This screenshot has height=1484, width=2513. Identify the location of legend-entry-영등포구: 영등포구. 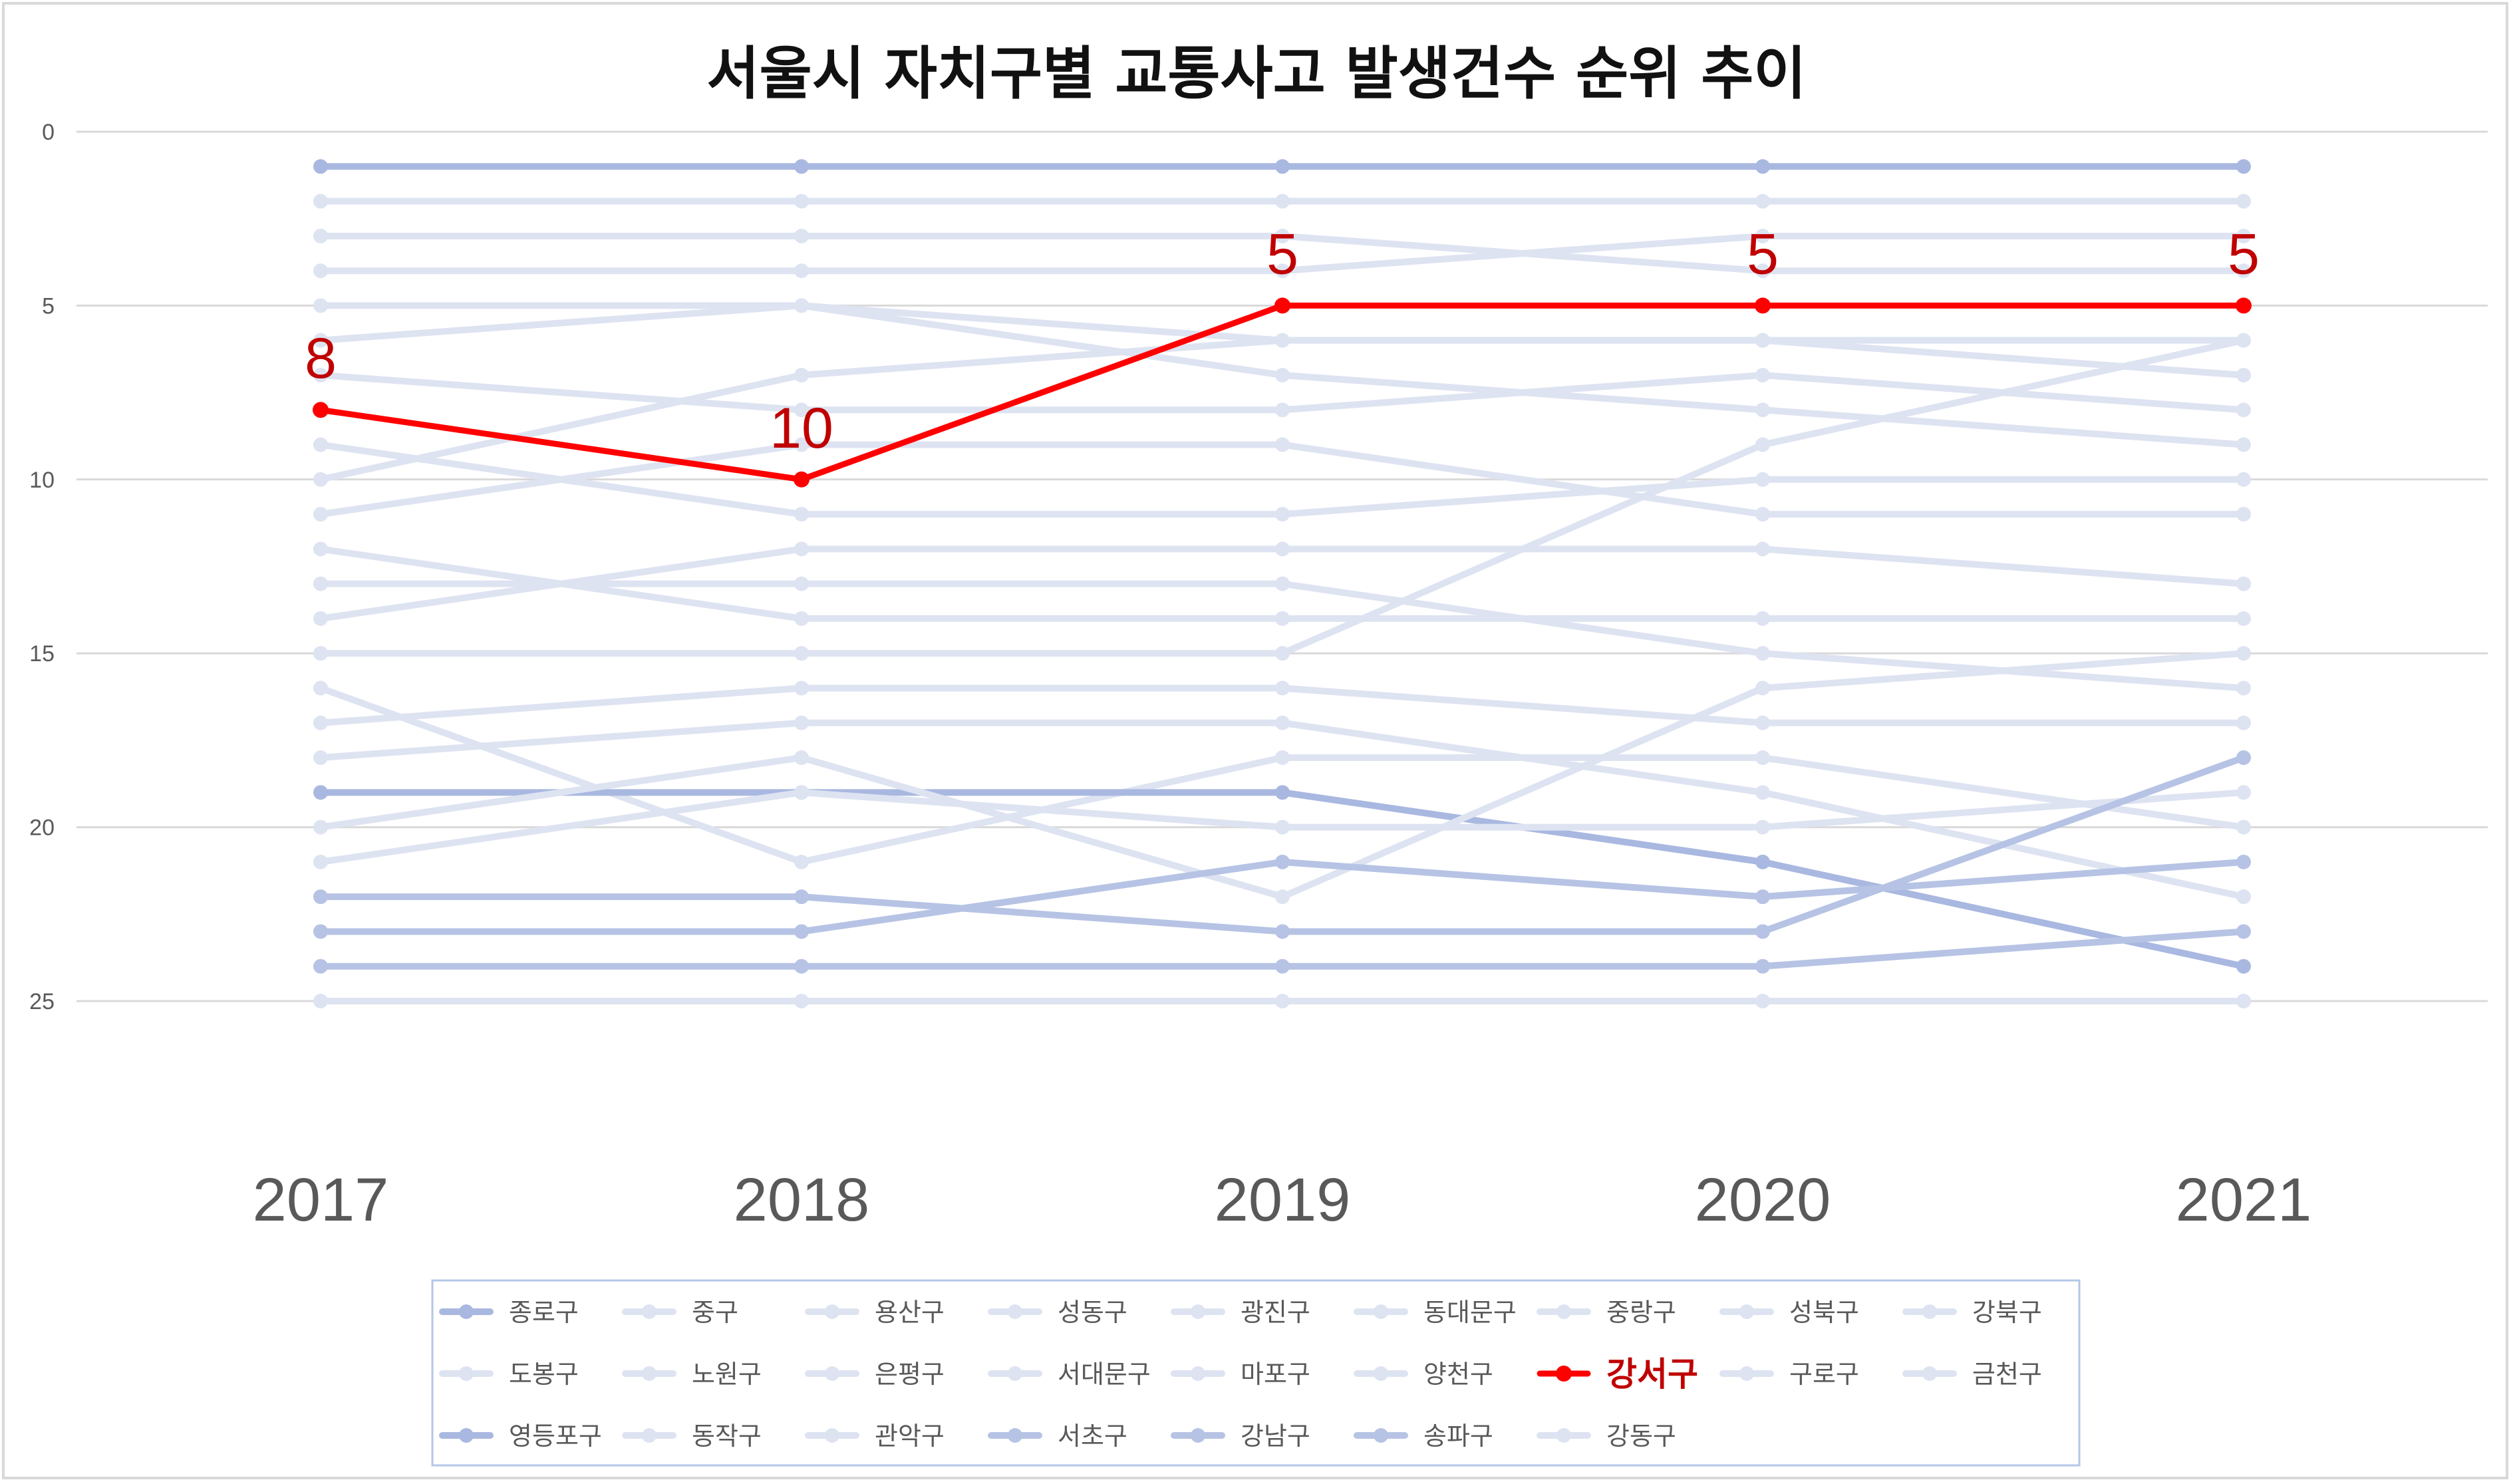
(520, 1436).